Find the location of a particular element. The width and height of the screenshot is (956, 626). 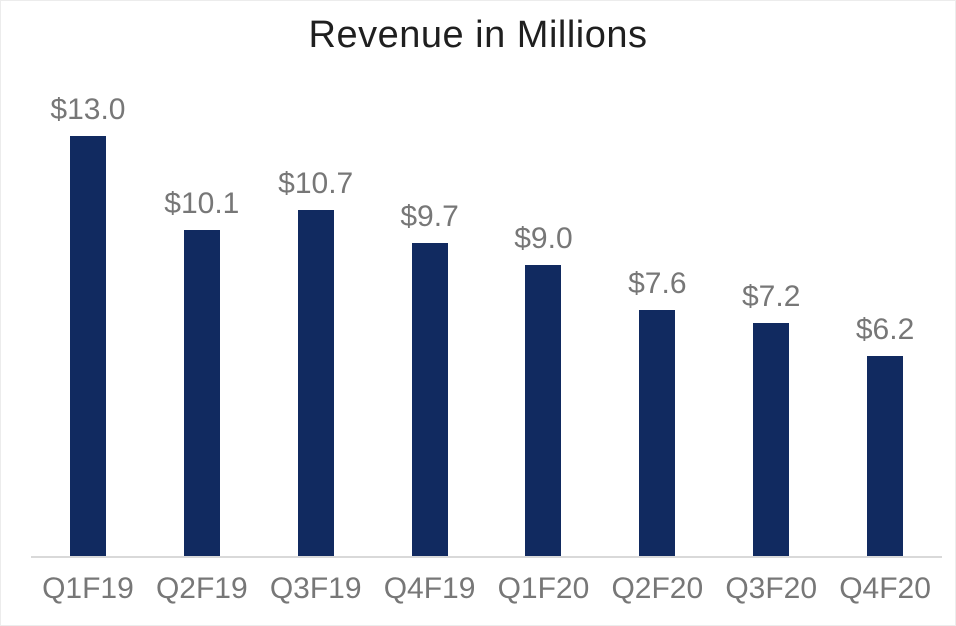

bar-value-label: $9.0 is located at coordinates (543, 238).